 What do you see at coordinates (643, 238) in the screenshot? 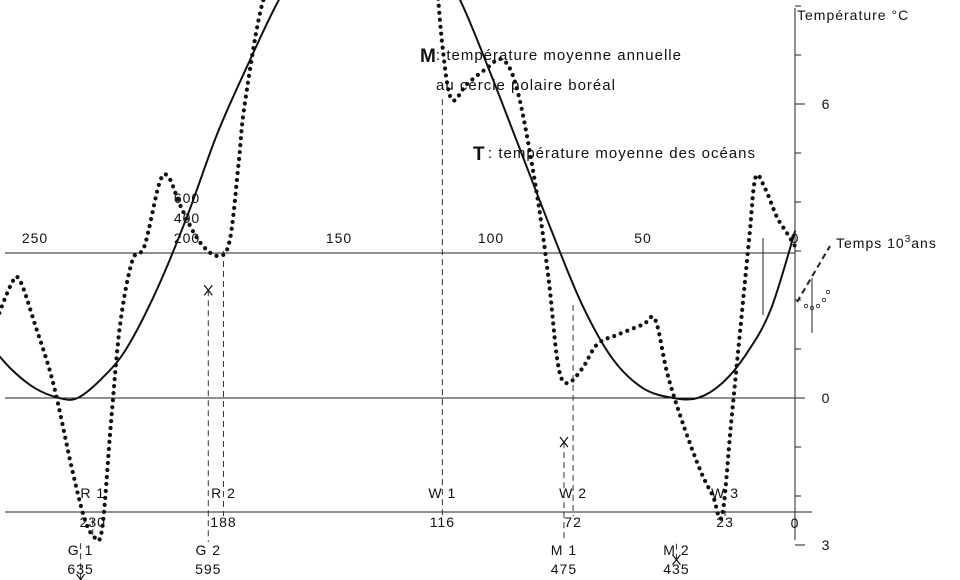
I see `x-tick-label: 50` at bounding box center [643, 238].